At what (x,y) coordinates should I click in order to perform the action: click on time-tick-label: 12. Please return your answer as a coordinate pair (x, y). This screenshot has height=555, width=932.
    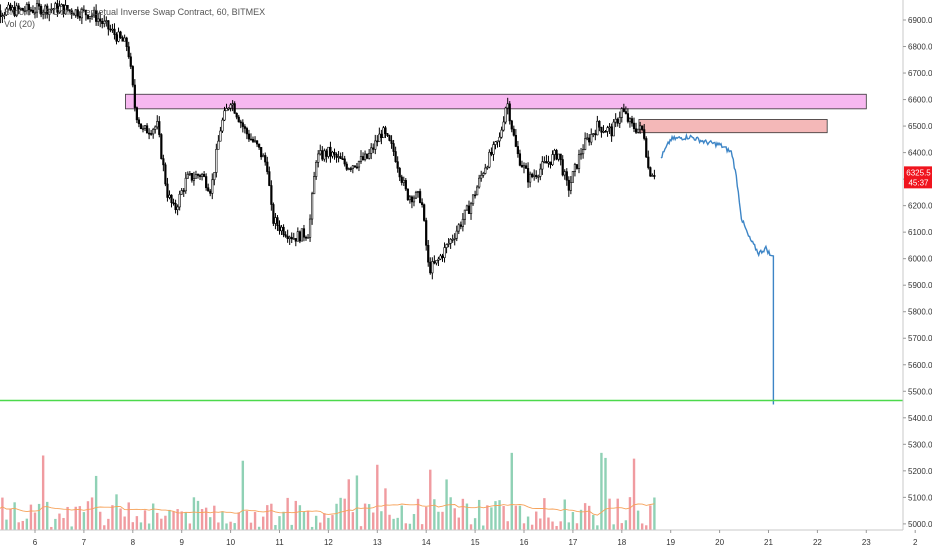
    Looking at the image, I should click on (328, 542).